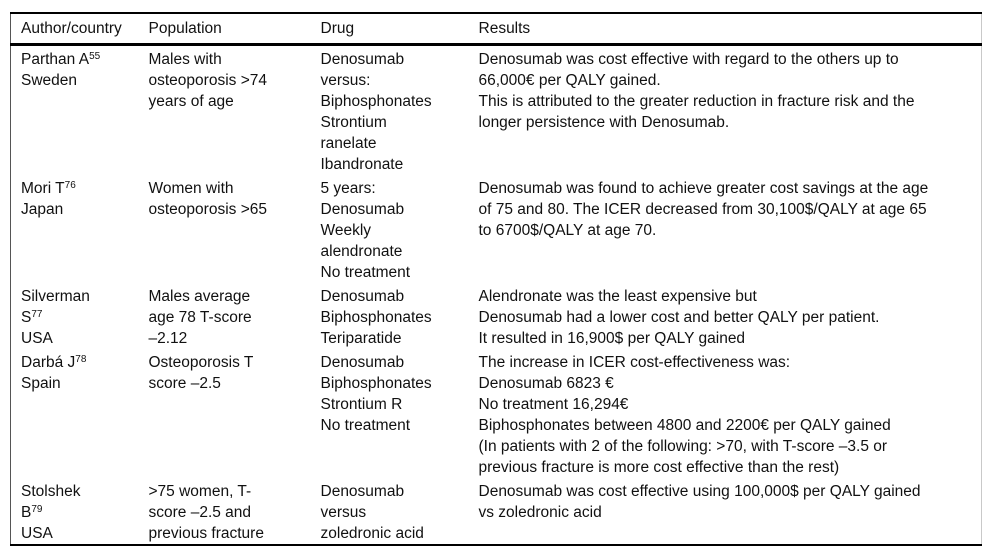 This screenshot has width=992, height=555. What do you see at coordinates (730, 29) in the screenshot?
I see `column-header-results: Results` at bounding box center [730, 29].